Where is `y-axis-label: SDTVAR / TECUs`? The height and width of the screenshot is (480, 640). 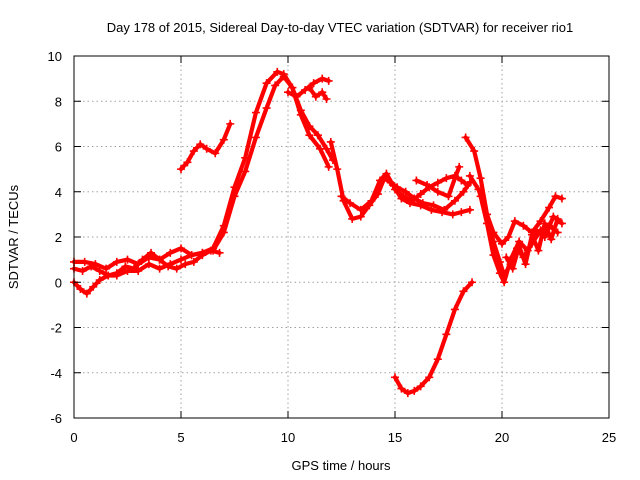
y-axis-label: SDTVAR / TECUs is located at coordinates (13, 236).